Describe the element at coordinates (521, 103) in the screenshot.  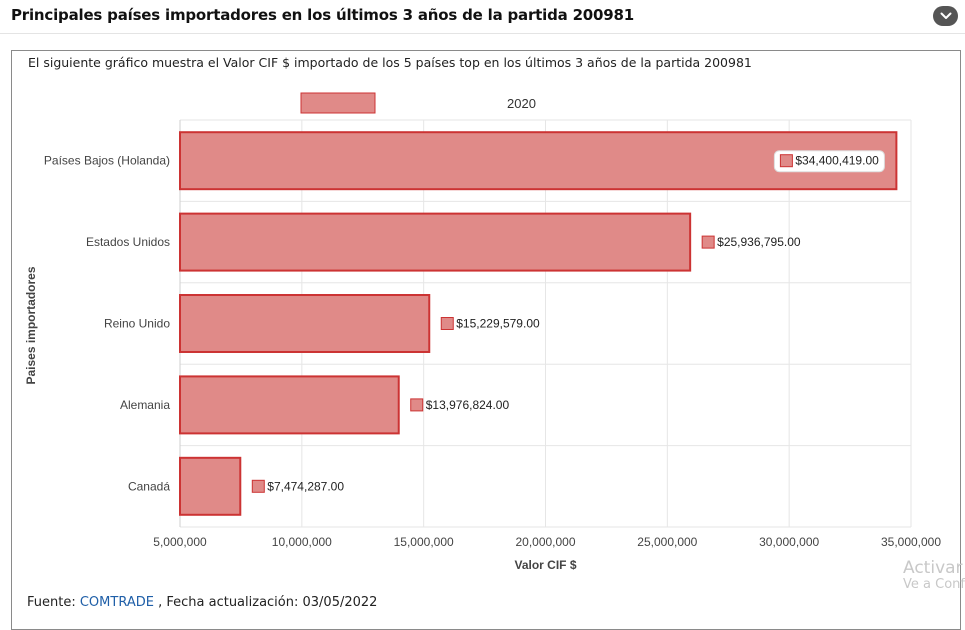
I see `legend-label: 2020` at that location.